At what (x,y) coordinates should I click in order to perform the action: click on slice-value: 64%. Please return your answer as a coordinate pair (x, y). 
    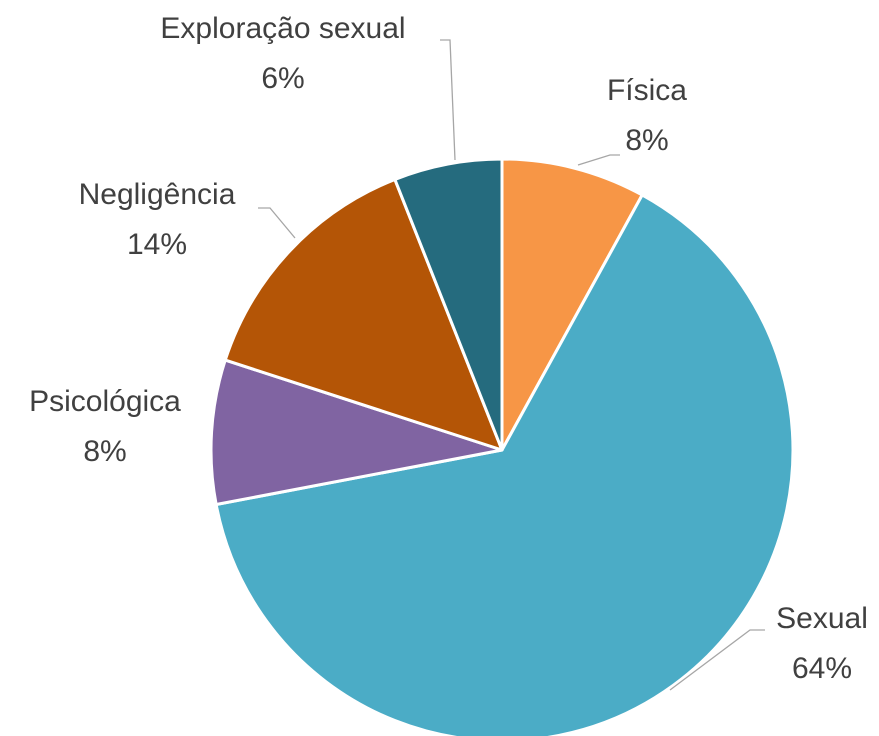
    Looking at the image, I should click on (822, 668).